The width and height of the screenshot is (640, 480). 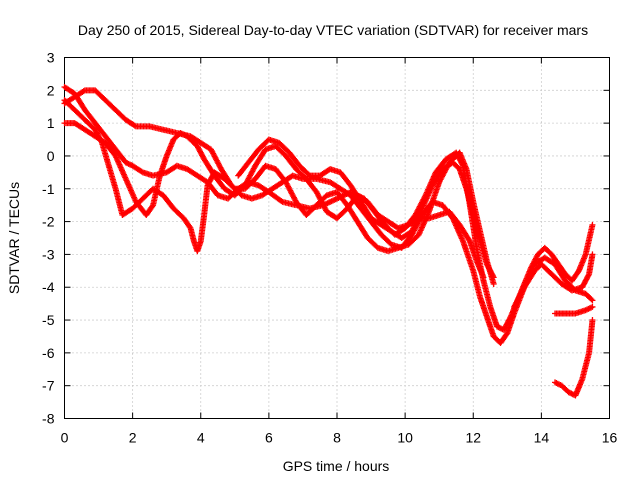 What do you see at coordinates (542, 438) in the screenshot?
I see `x-tick-label: 14` at bounding box center [542, 438].